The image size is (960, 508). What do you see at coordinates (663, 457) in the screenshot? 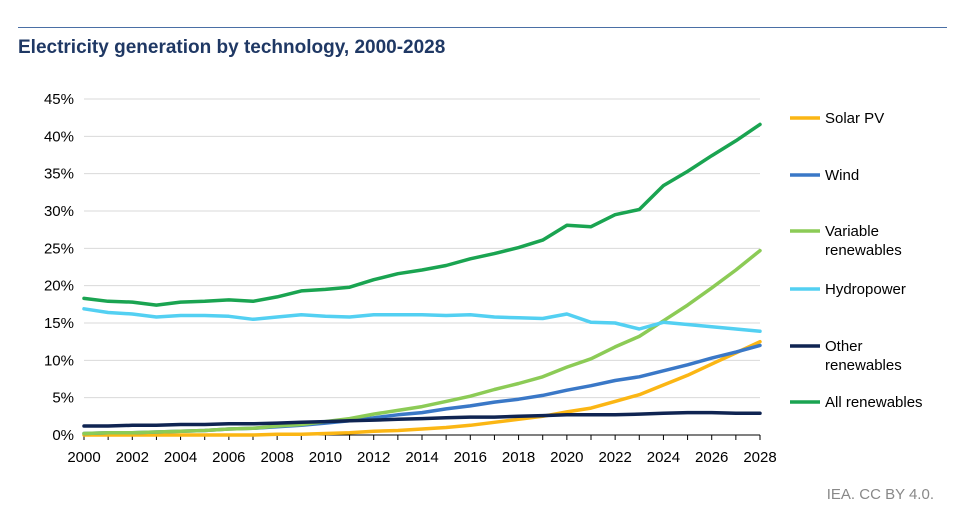
I see `x-tick-label: 2024` at bounding box center [663, 457].